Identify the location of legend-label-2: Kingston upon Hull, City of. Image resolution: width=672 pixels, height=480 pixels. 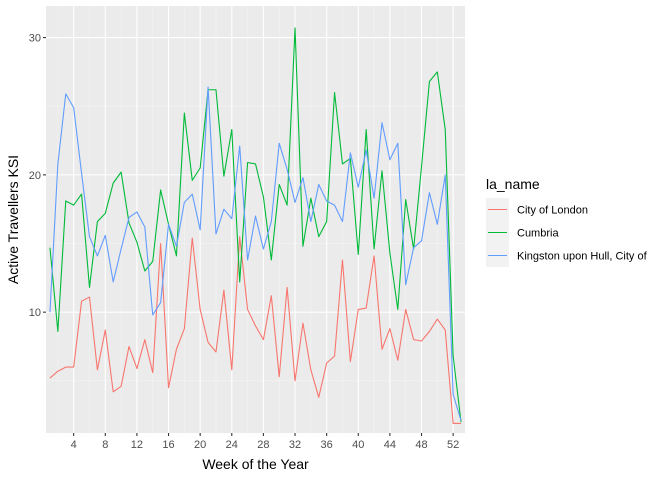
(582, 257).